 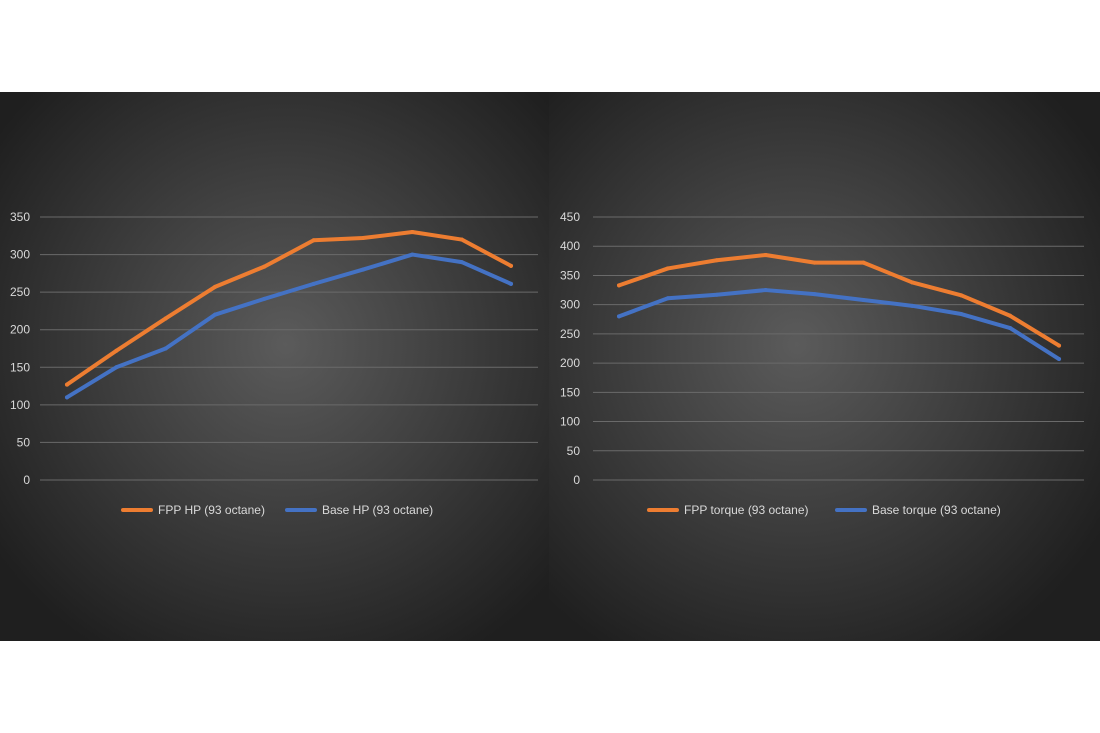 What do you see at coordinates (20, 405) in the screenshot?
I see `hp-y-tick-label: 100` at bounding box center [20, 405].